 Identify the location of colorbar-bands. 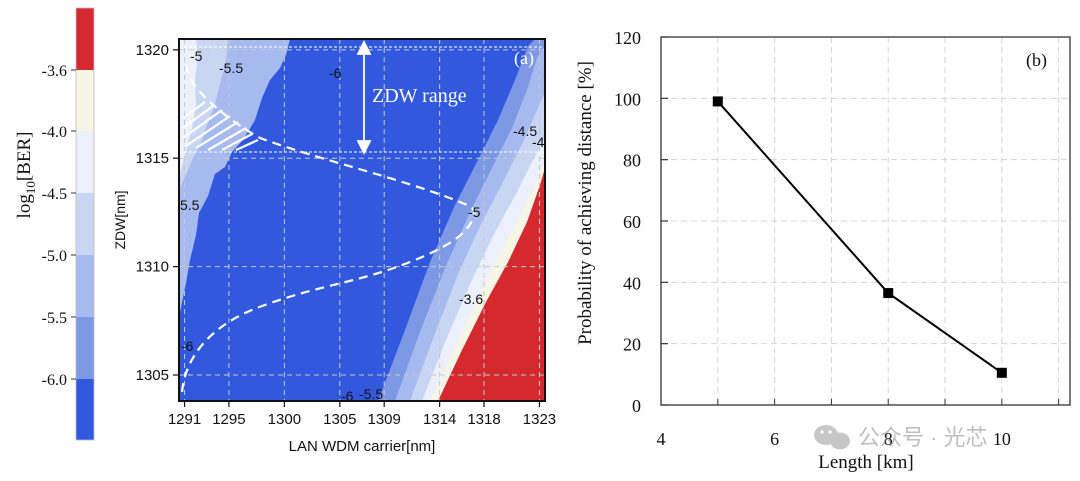
(85, 224).